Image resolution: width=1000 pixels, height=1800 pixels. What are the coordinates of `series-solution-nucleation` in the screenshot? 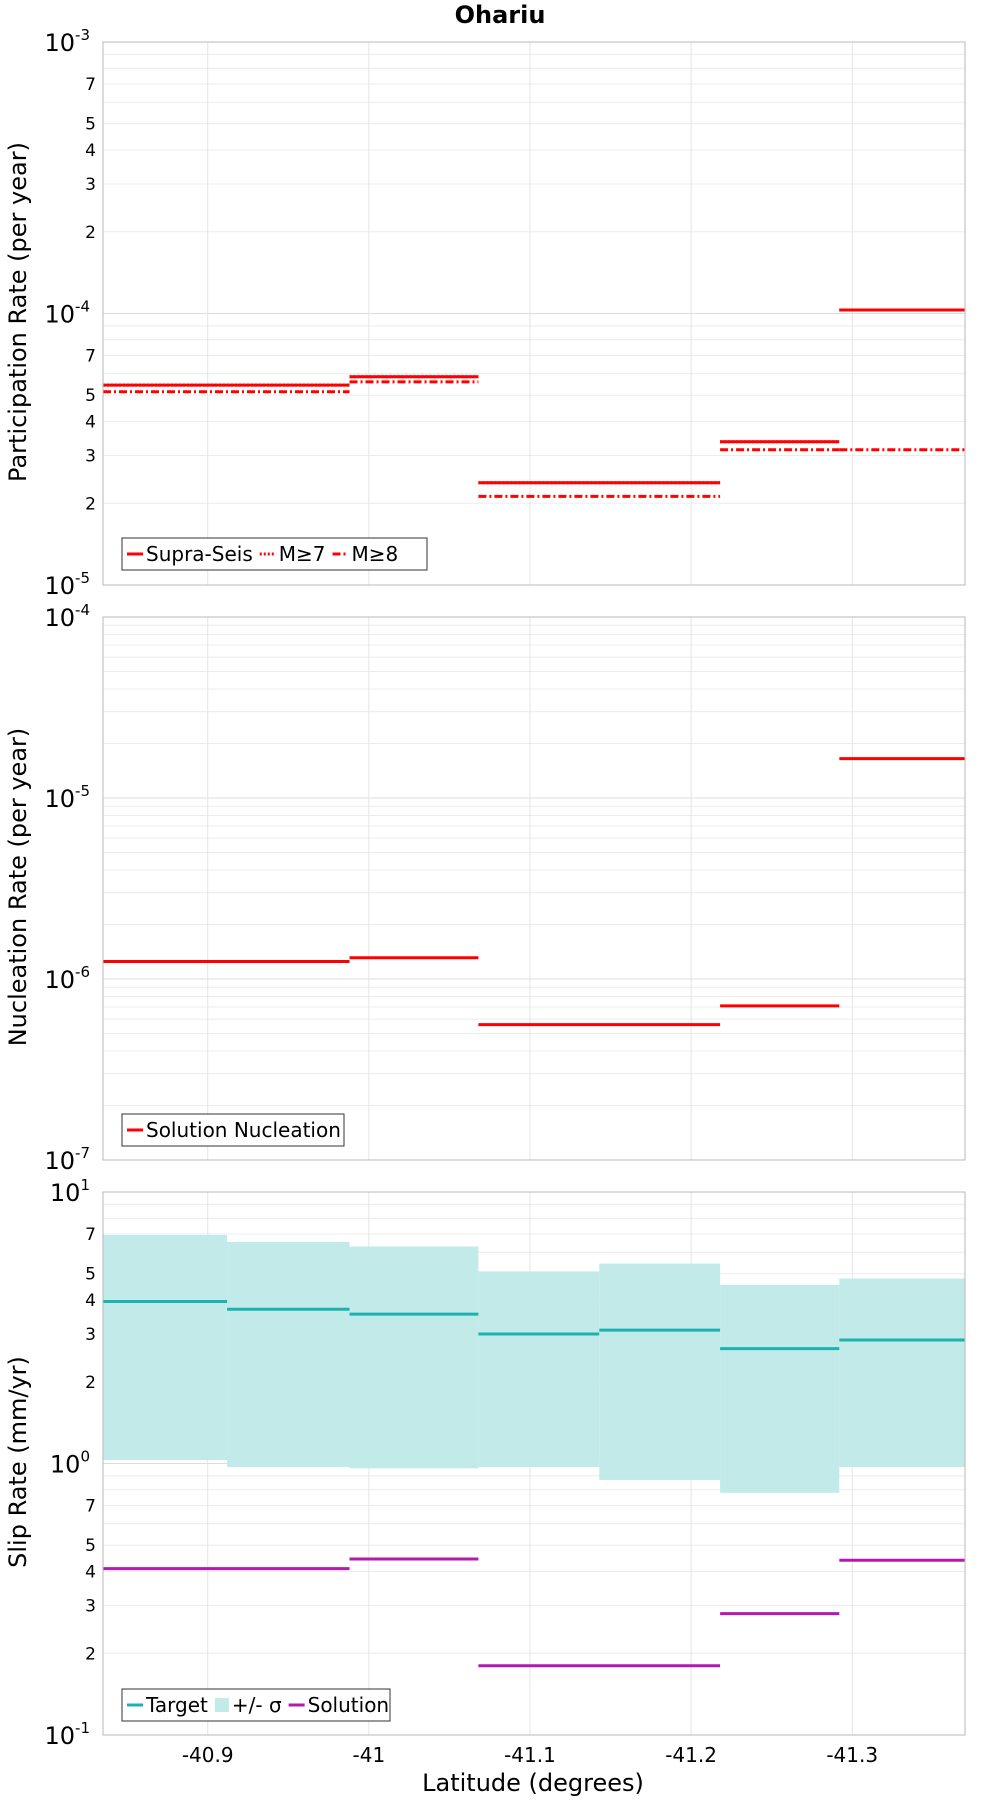 It's located at (534, 892).